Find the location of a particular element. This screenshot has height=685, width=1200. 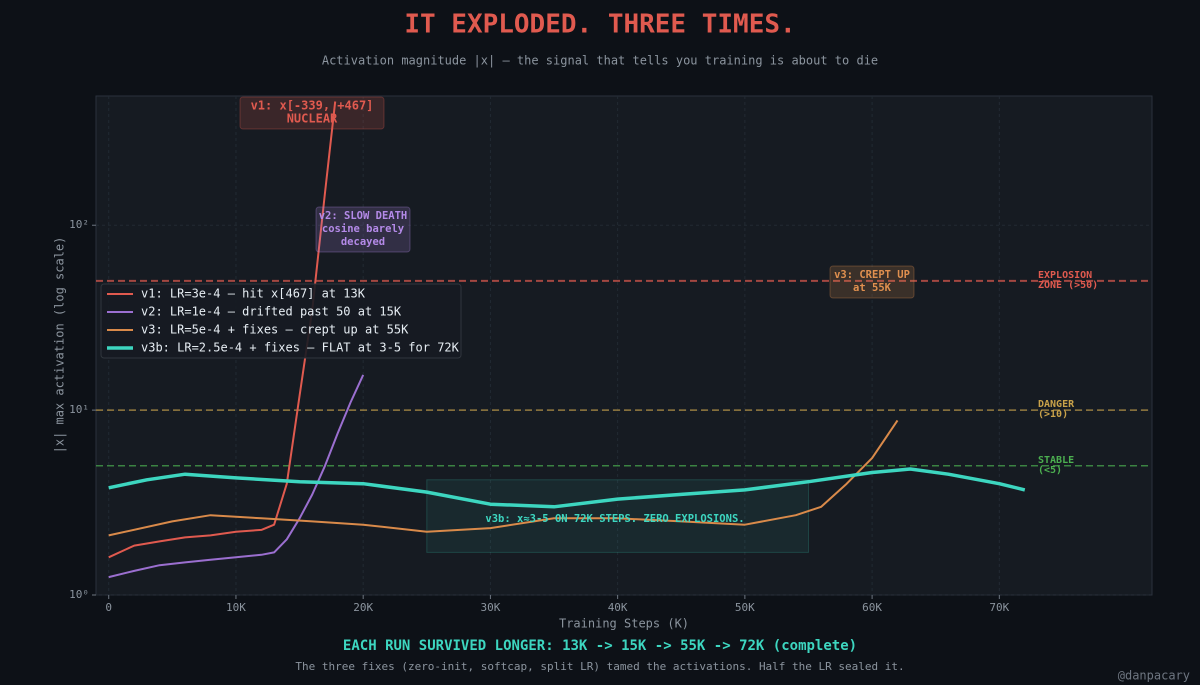

legend-label: v2: LR=1e-4 — drifted past 50 at 15K is located at coordinates (271, 312).